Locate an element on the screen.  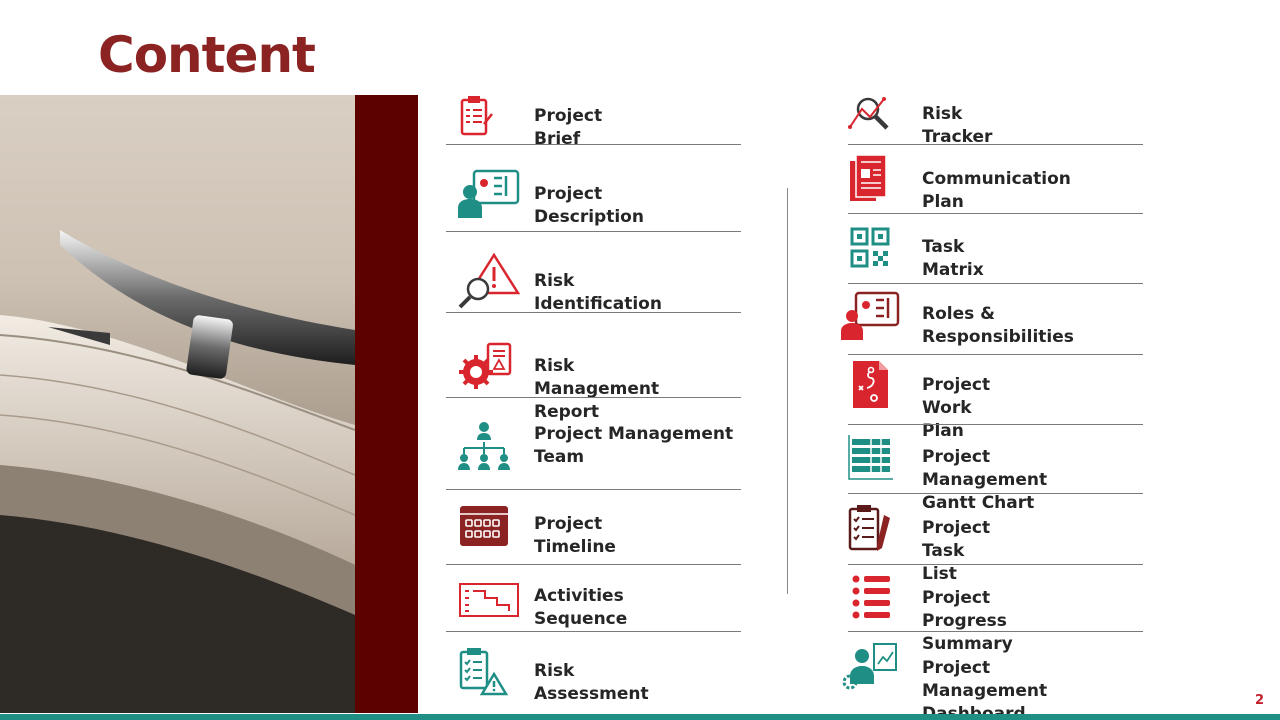
agenda-item-label: Risk Assessment is located at coordinates (591, 682).